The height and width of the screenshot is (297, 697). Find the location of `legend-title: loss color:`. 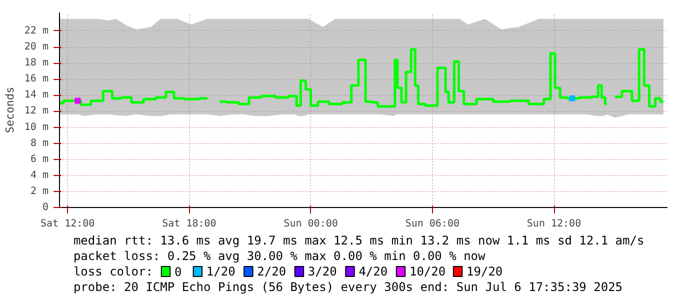

legend-title: loss color: is located at coordinates (113, 271).